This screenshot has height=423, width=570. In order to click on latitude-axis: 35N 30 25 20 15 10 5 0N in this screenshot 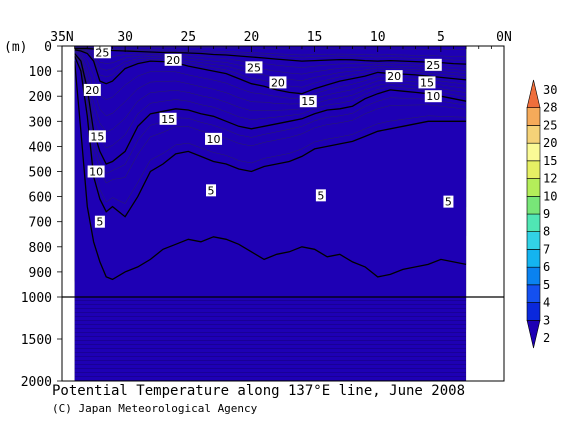, I will do `click(281, 41)`.